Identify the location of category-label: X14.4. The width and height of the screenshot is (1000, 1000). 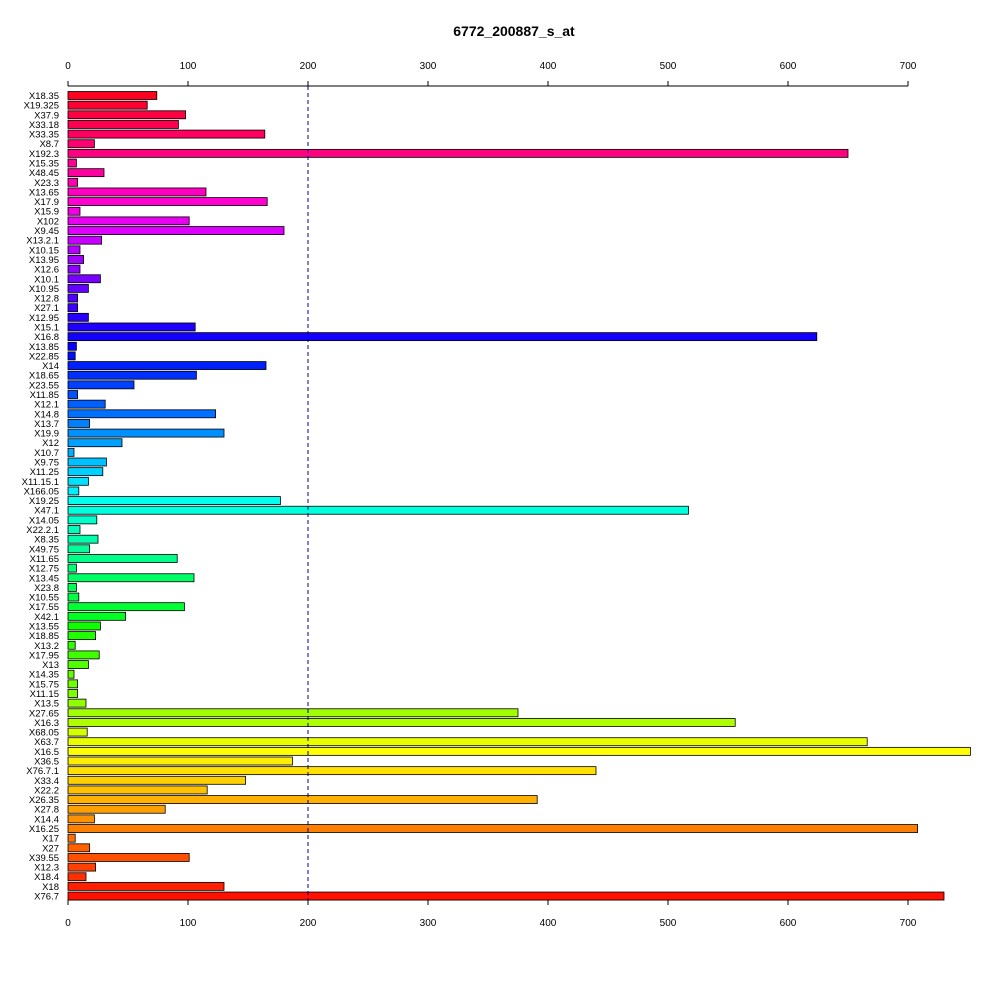
(46, 819).